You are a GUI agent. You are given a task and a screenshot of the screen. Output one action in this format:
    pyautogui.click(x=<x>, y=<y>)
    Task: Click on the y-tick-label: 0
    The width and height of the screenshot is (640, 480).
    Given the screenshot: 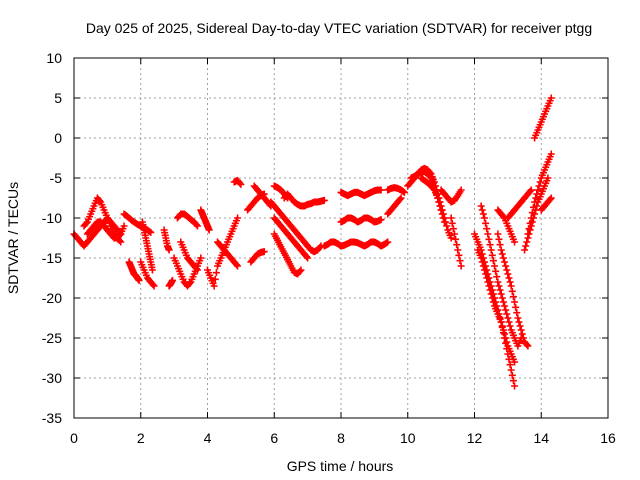 What is the action you would take?
    pyautogui.click(x=58, y=138)
    